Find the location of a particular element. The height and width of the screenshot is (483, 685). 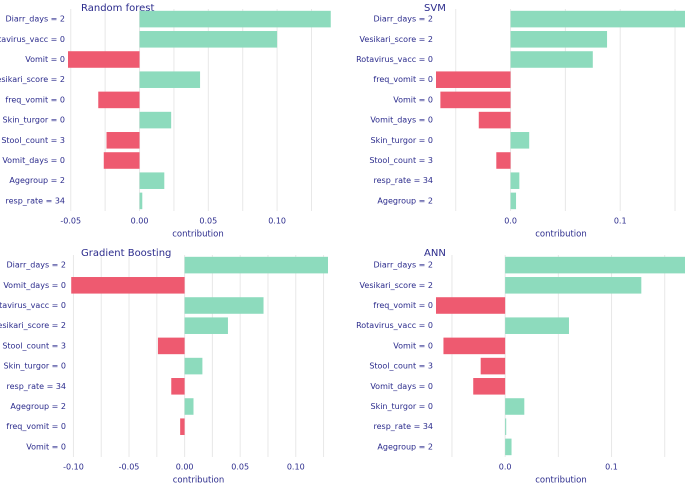

panel-title: ANN is located at coordinates (435, 253).